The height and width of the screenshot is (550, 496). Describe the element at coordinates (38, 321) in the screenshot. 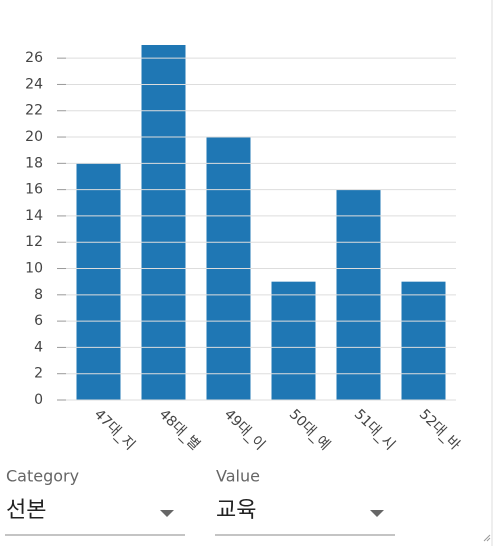

I see `y-tick-label: 6` at that location.